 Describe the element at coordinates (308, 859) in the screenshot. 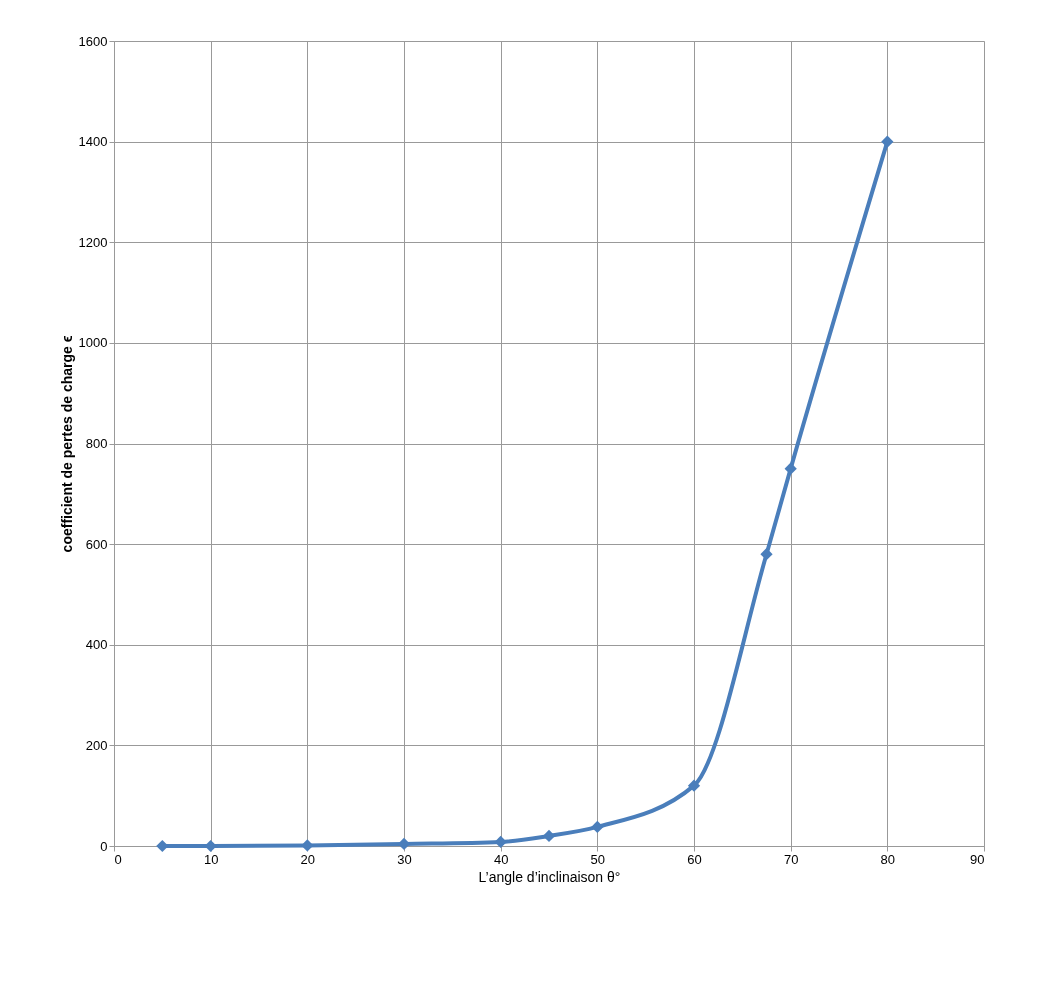

I see `x-tick-label: 20` at that location.